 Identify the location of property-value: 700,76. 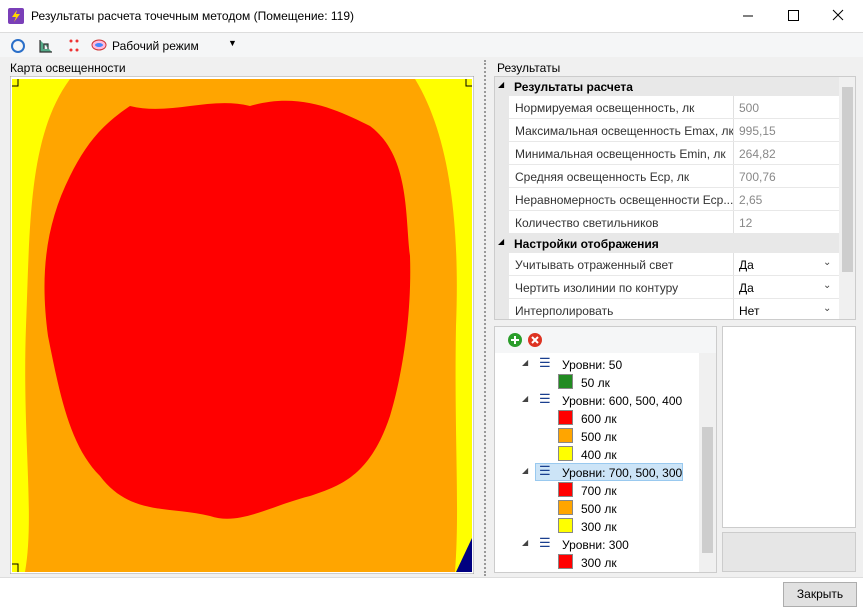
(757, 177).